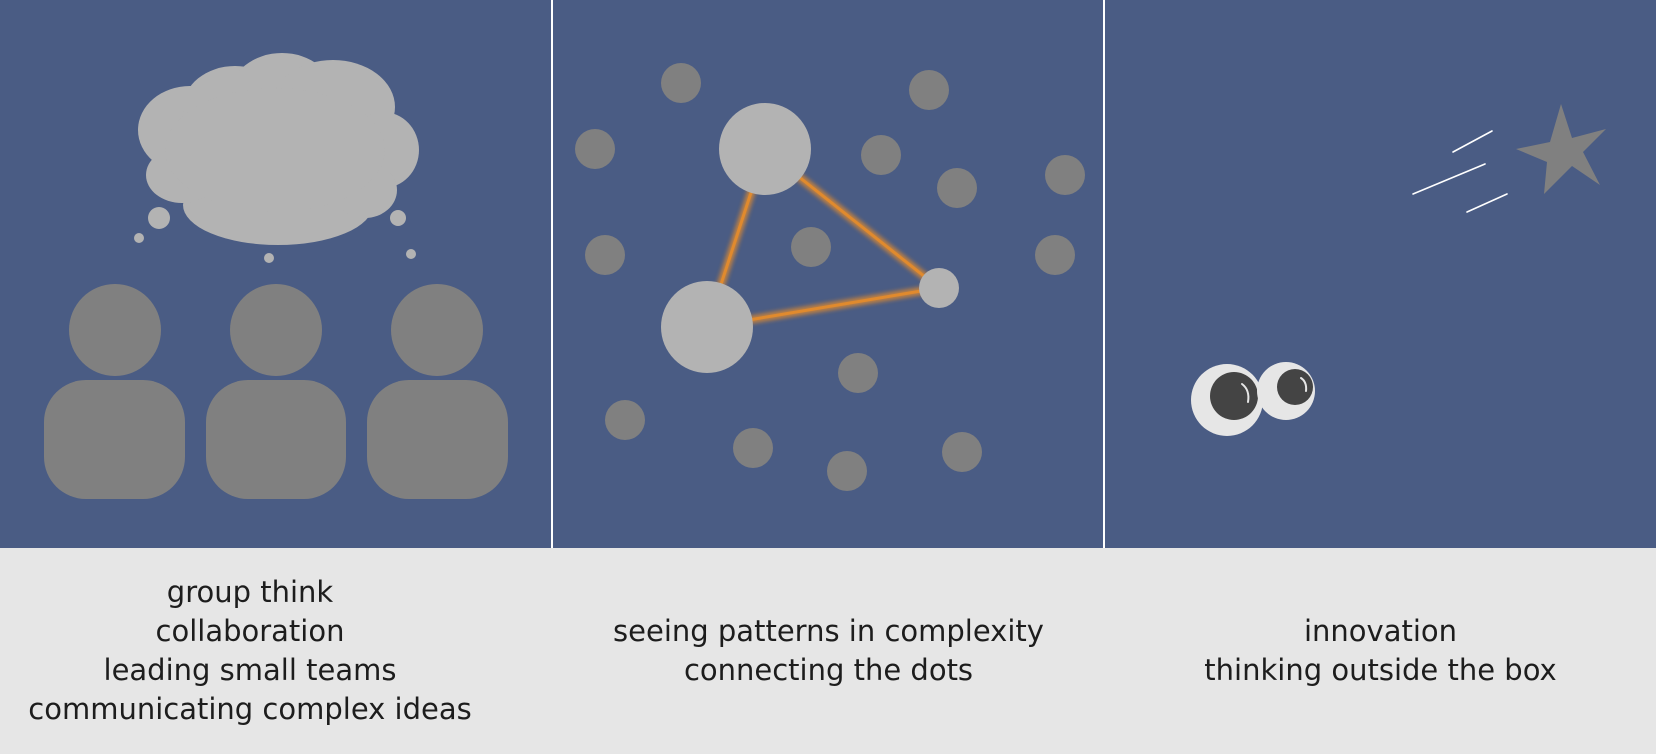 The height and width of the screenshot is (754, 1656). Describe the element at coordinates (276, 158) in the screenshot. I see `thought-cloud-icon` at that location.